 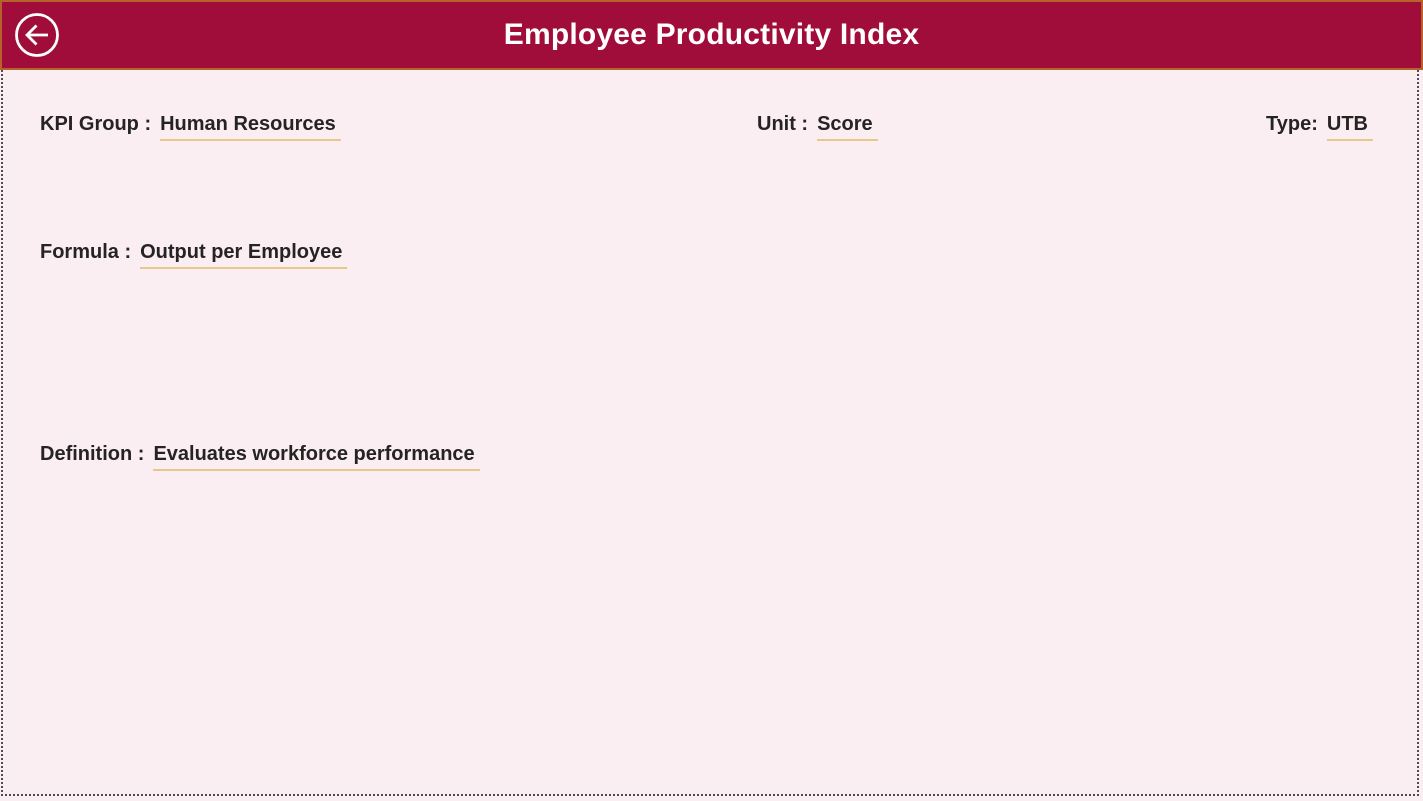 I want to click on definition-value: Evaluates workforce performance, so click(x=316, y=457).